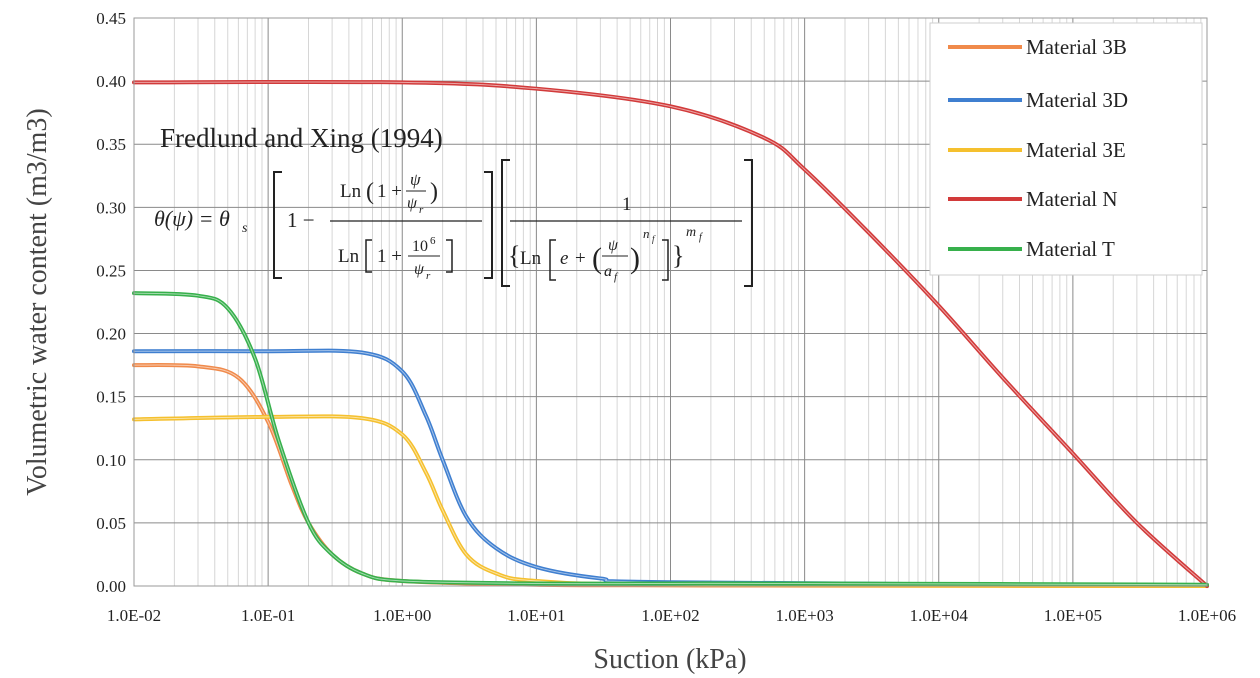  Describe the element at coordinates (1070, 249) in the screenshot. I see `legend-label: Material T` at that location.